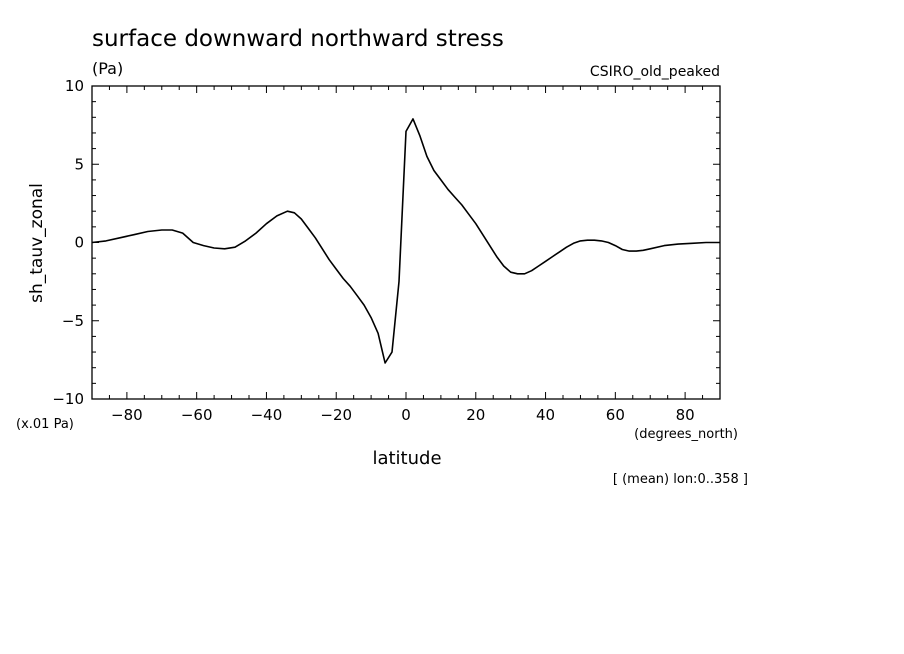 The image size is (904, 654). What do you see at coordinates (267, 415) in the screenshot?
I see `x-tick-label: −40` at bounding box center [267, 415].